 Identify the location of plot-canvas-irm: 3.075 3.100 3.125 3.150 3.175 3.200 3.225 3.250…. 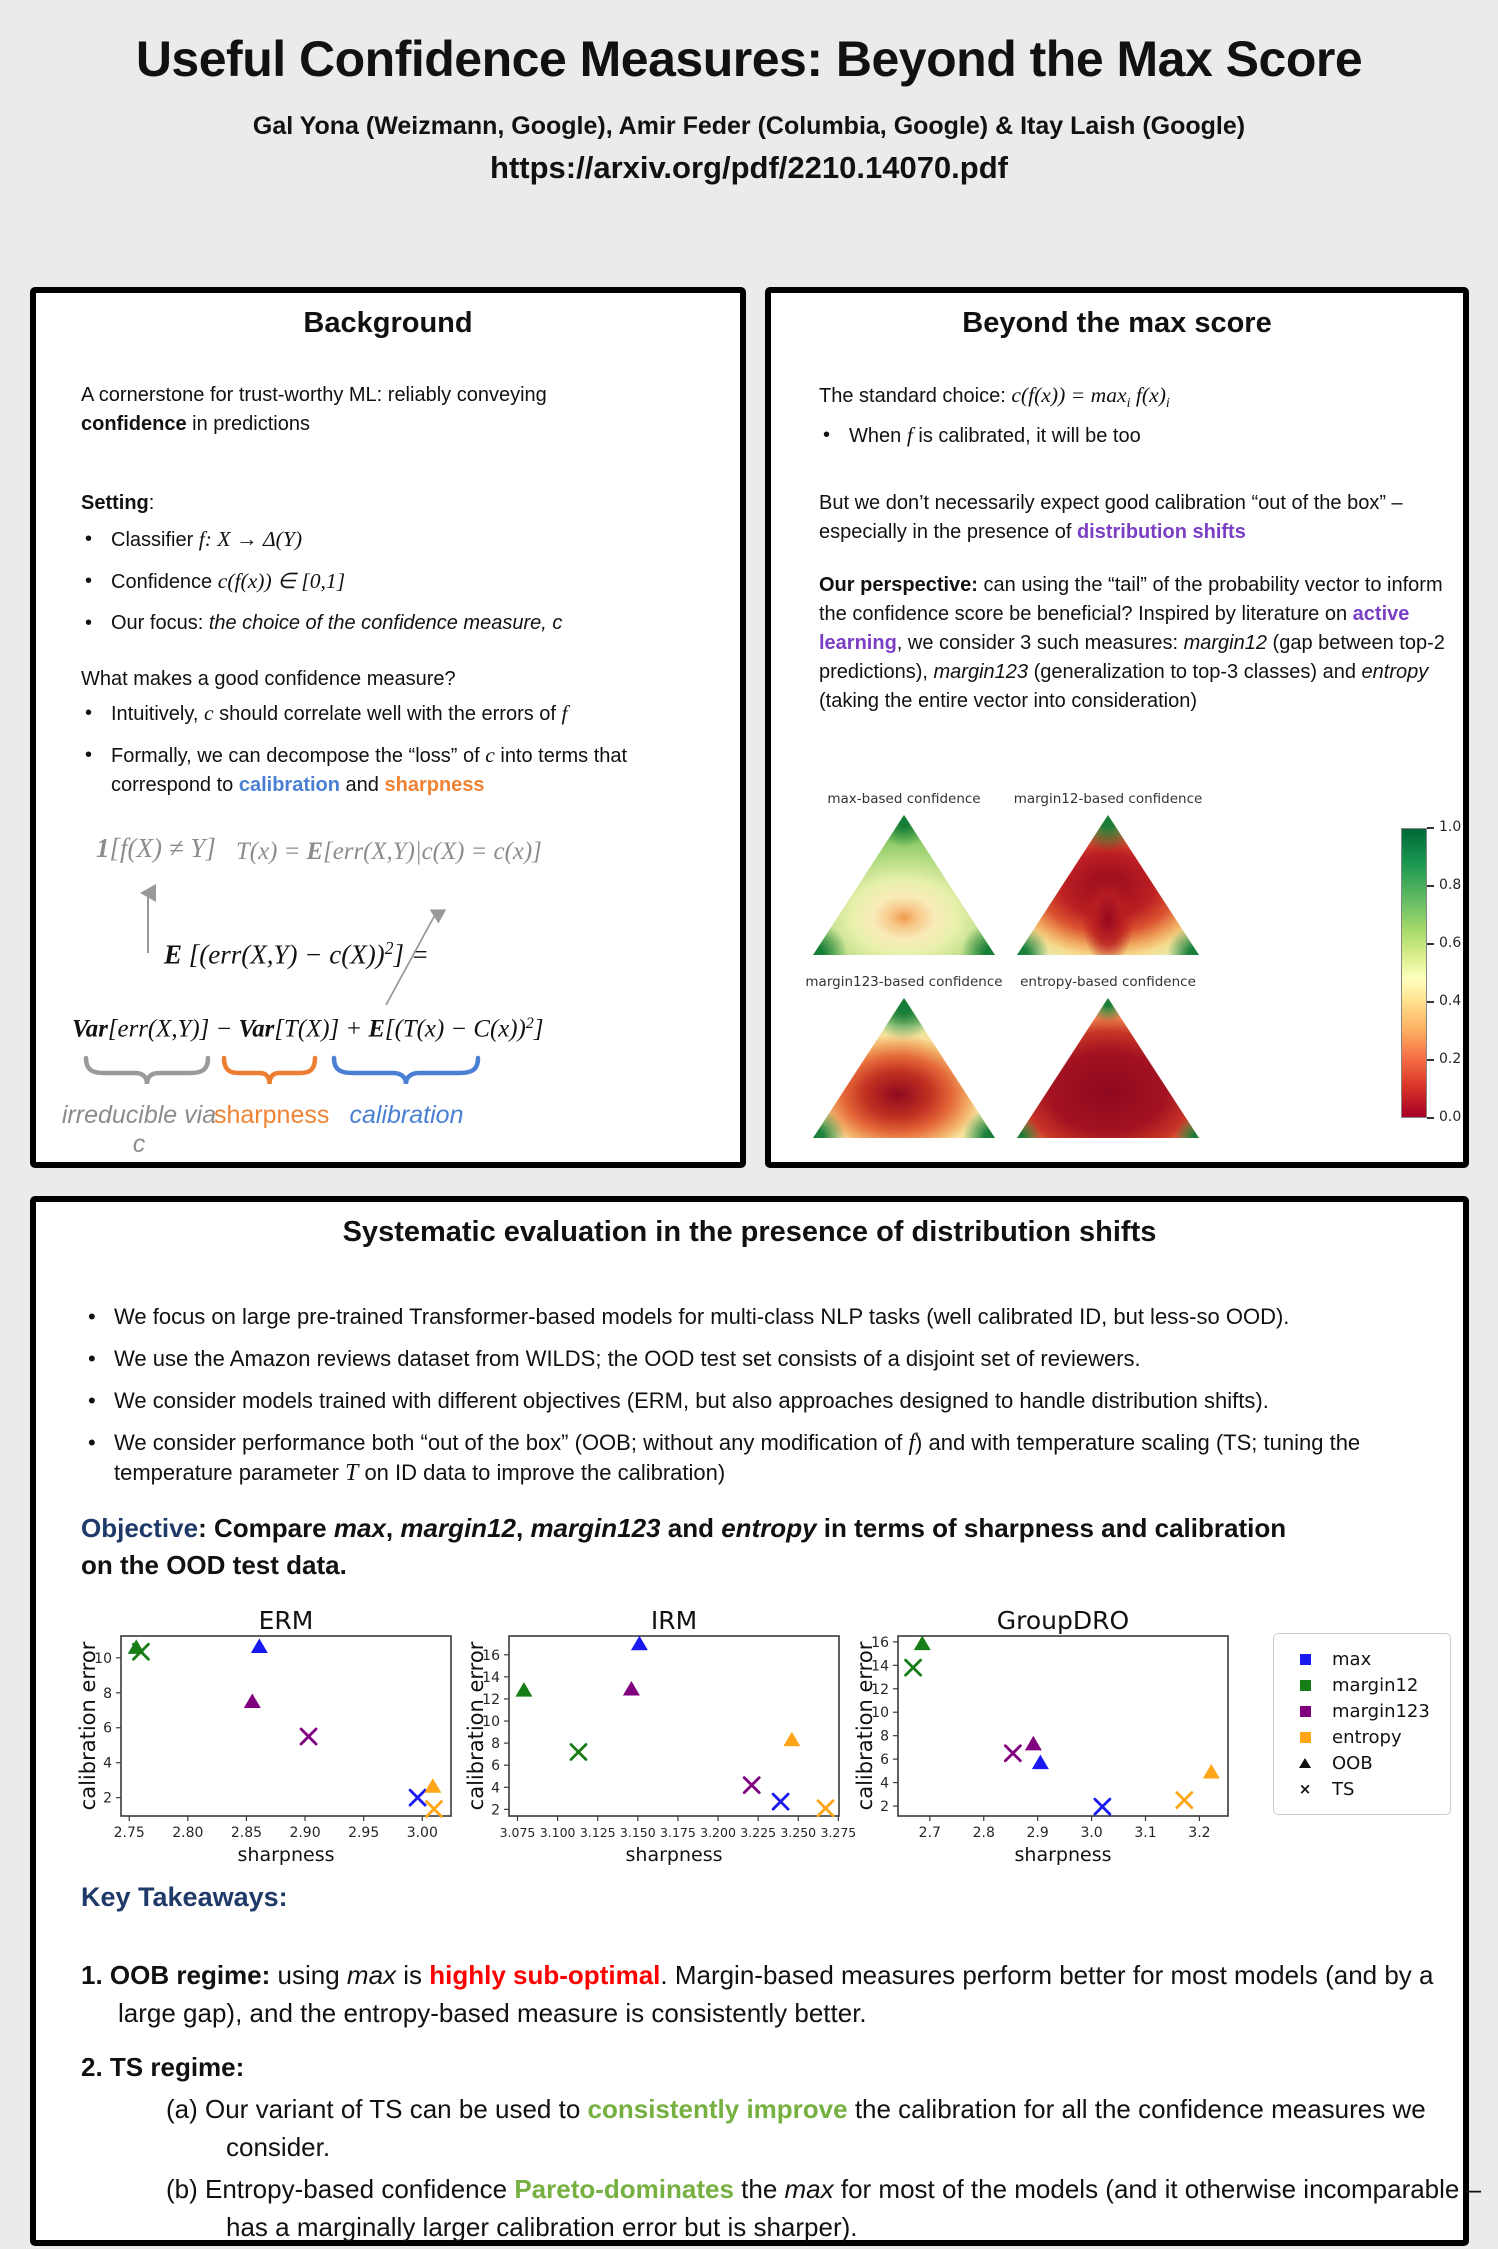
(669, 1737).